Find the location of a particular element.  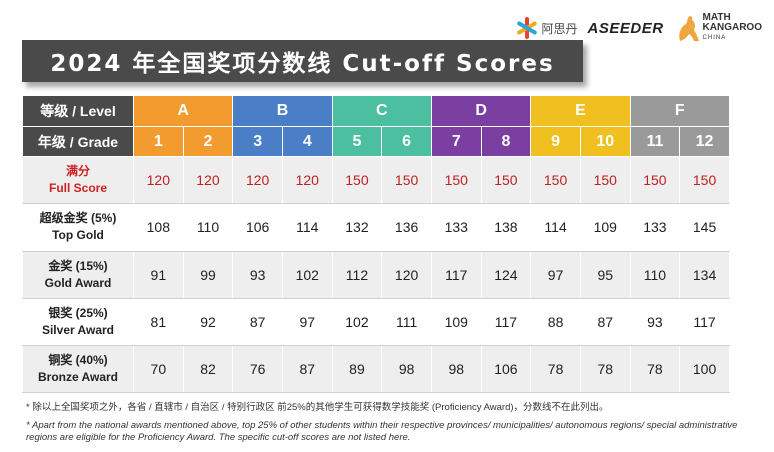

score-cell: 81 is located at coordinates (158, 321).